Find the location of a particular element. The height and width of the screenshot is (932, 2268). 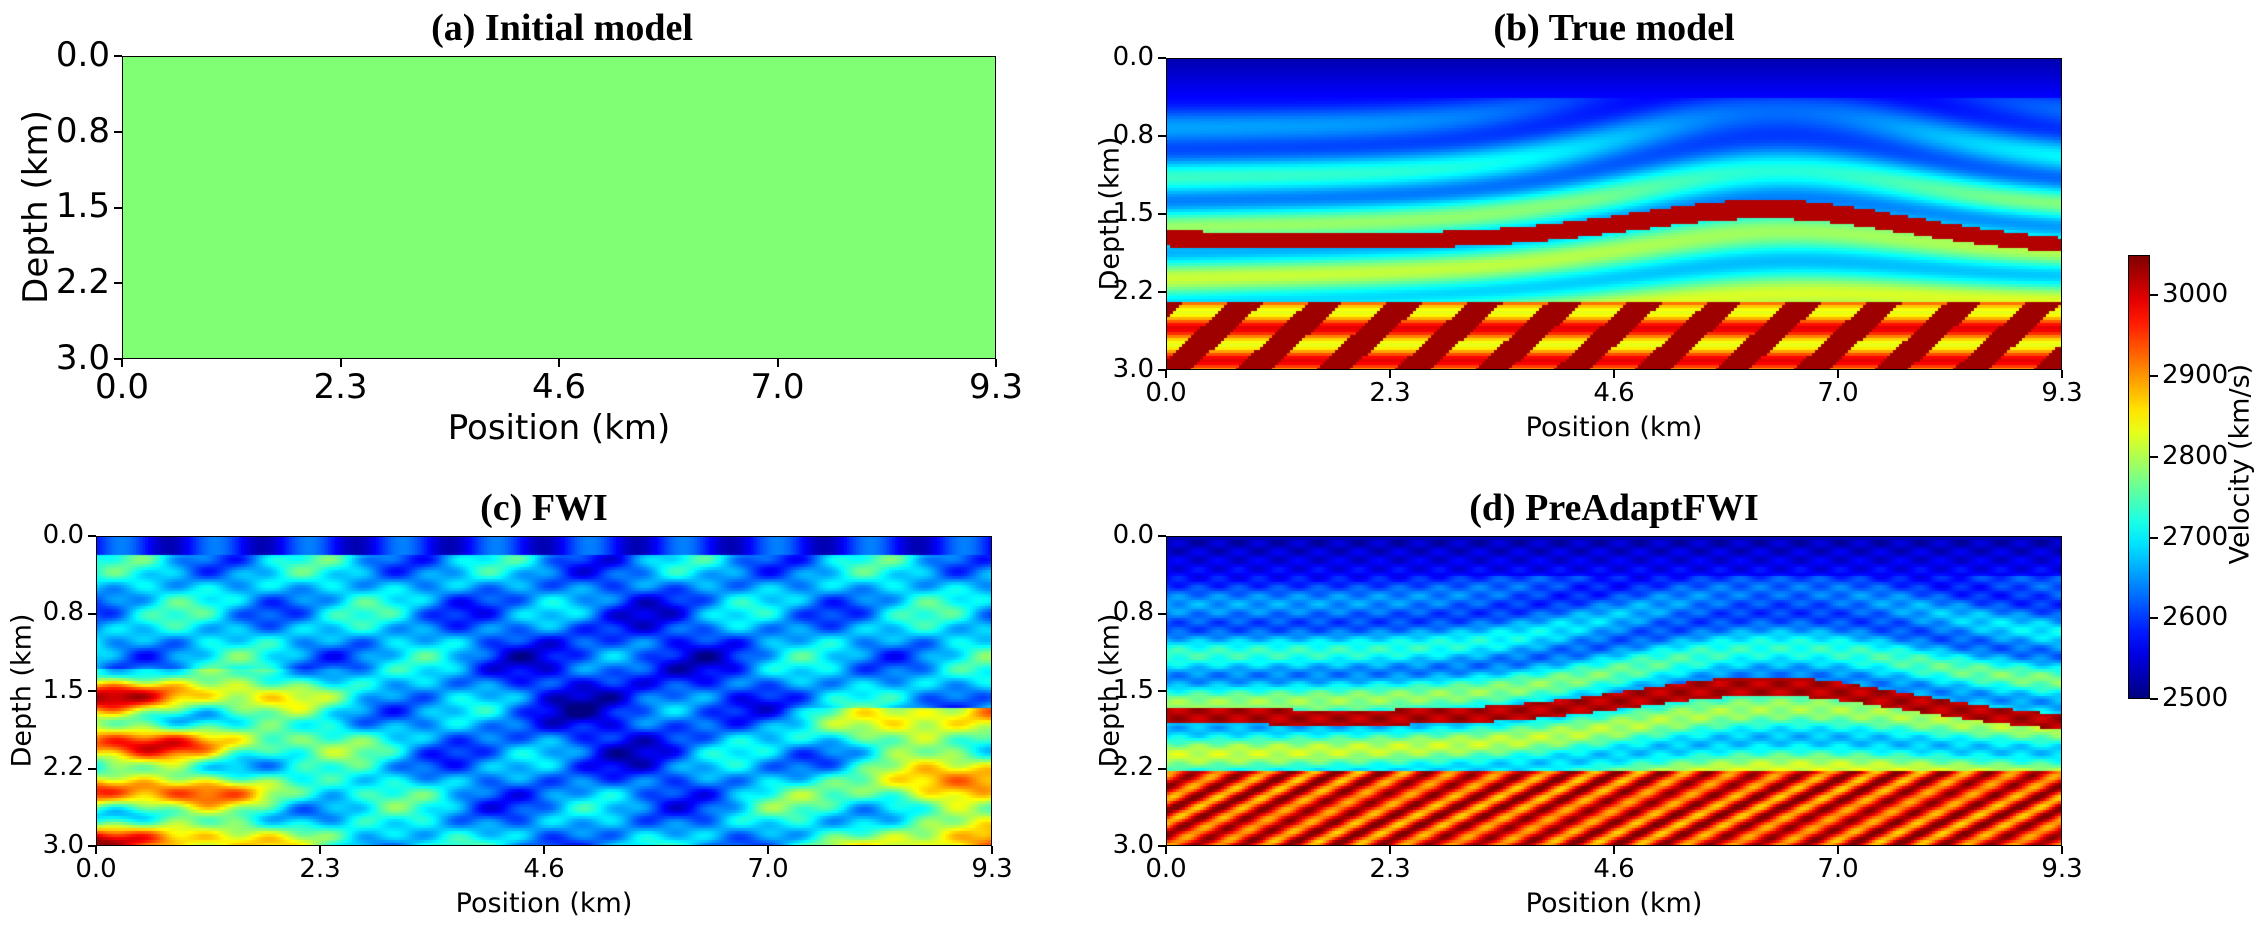

colorbar-tick-label: 2600 is located at coordinates (2195, 617).